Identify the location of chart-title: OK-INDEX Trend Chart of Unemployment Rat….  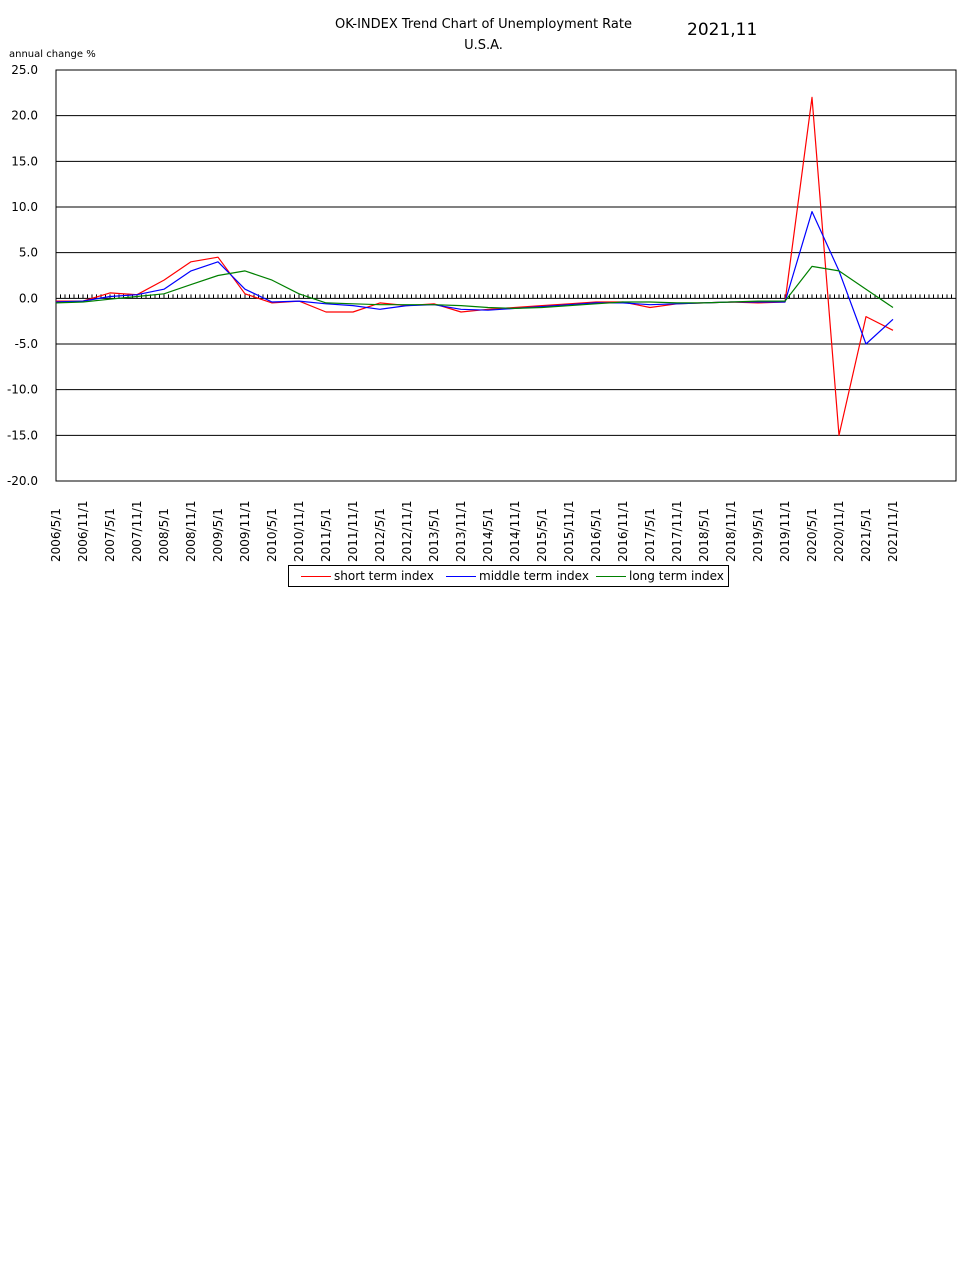
(483, 24).